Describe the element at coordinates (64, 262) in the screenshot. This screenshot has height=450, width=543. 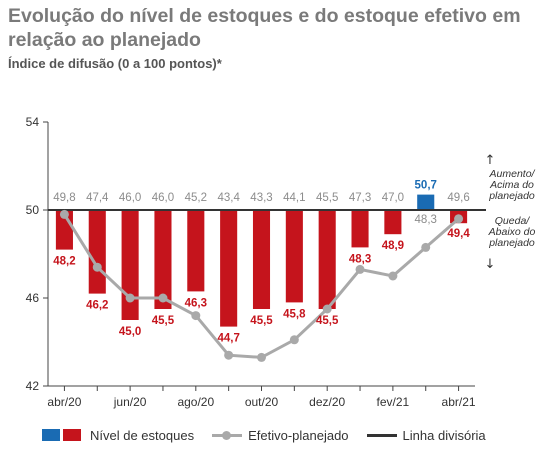
I see `bar-data-label: 48,2` at that location.